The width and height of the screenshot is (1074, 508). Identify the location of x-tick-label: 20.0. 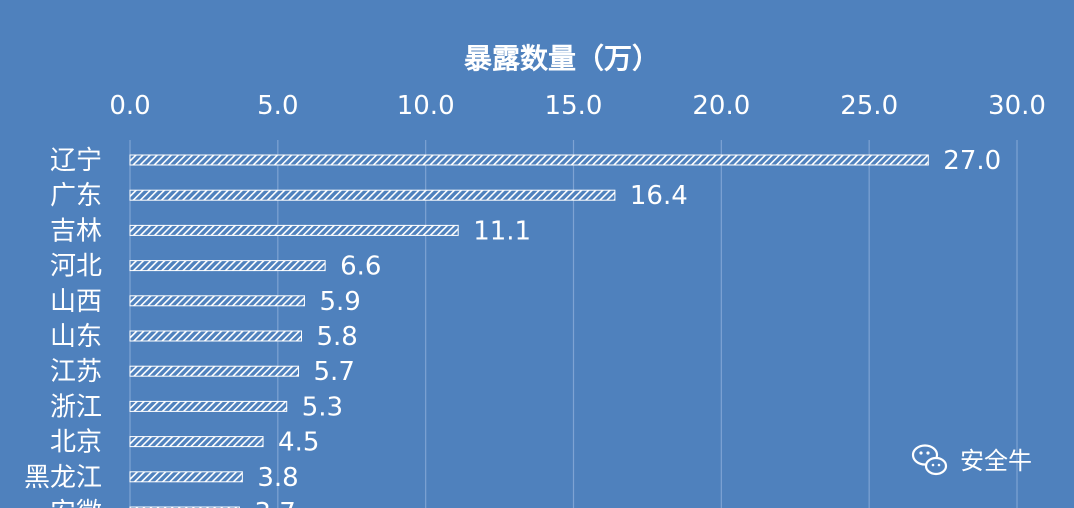
(721, 106).